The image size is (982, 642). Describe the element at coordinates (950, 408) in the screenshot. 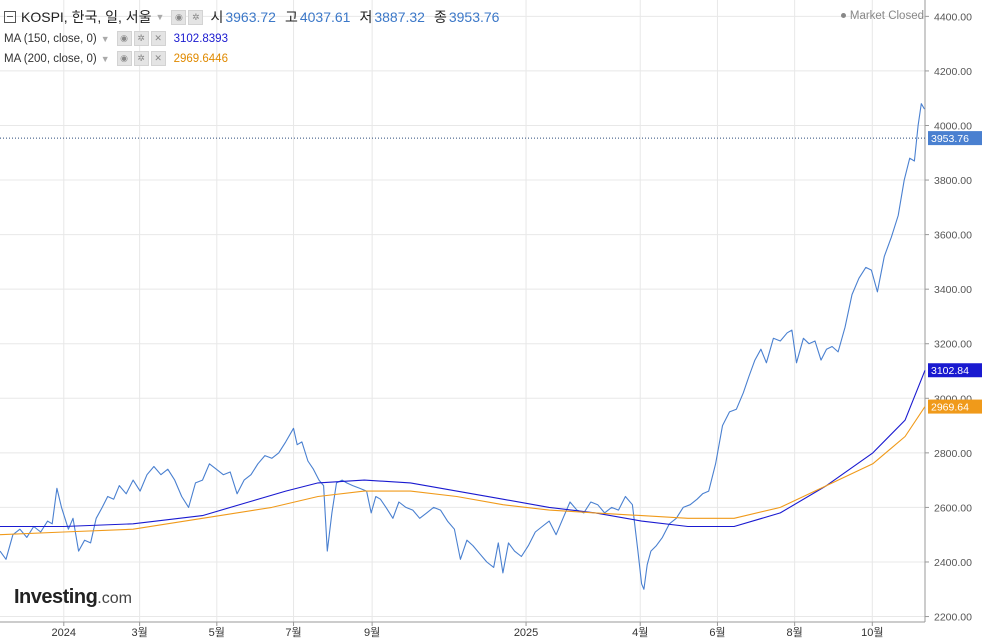

I see `ma200-badge: 2969.64` at that location.